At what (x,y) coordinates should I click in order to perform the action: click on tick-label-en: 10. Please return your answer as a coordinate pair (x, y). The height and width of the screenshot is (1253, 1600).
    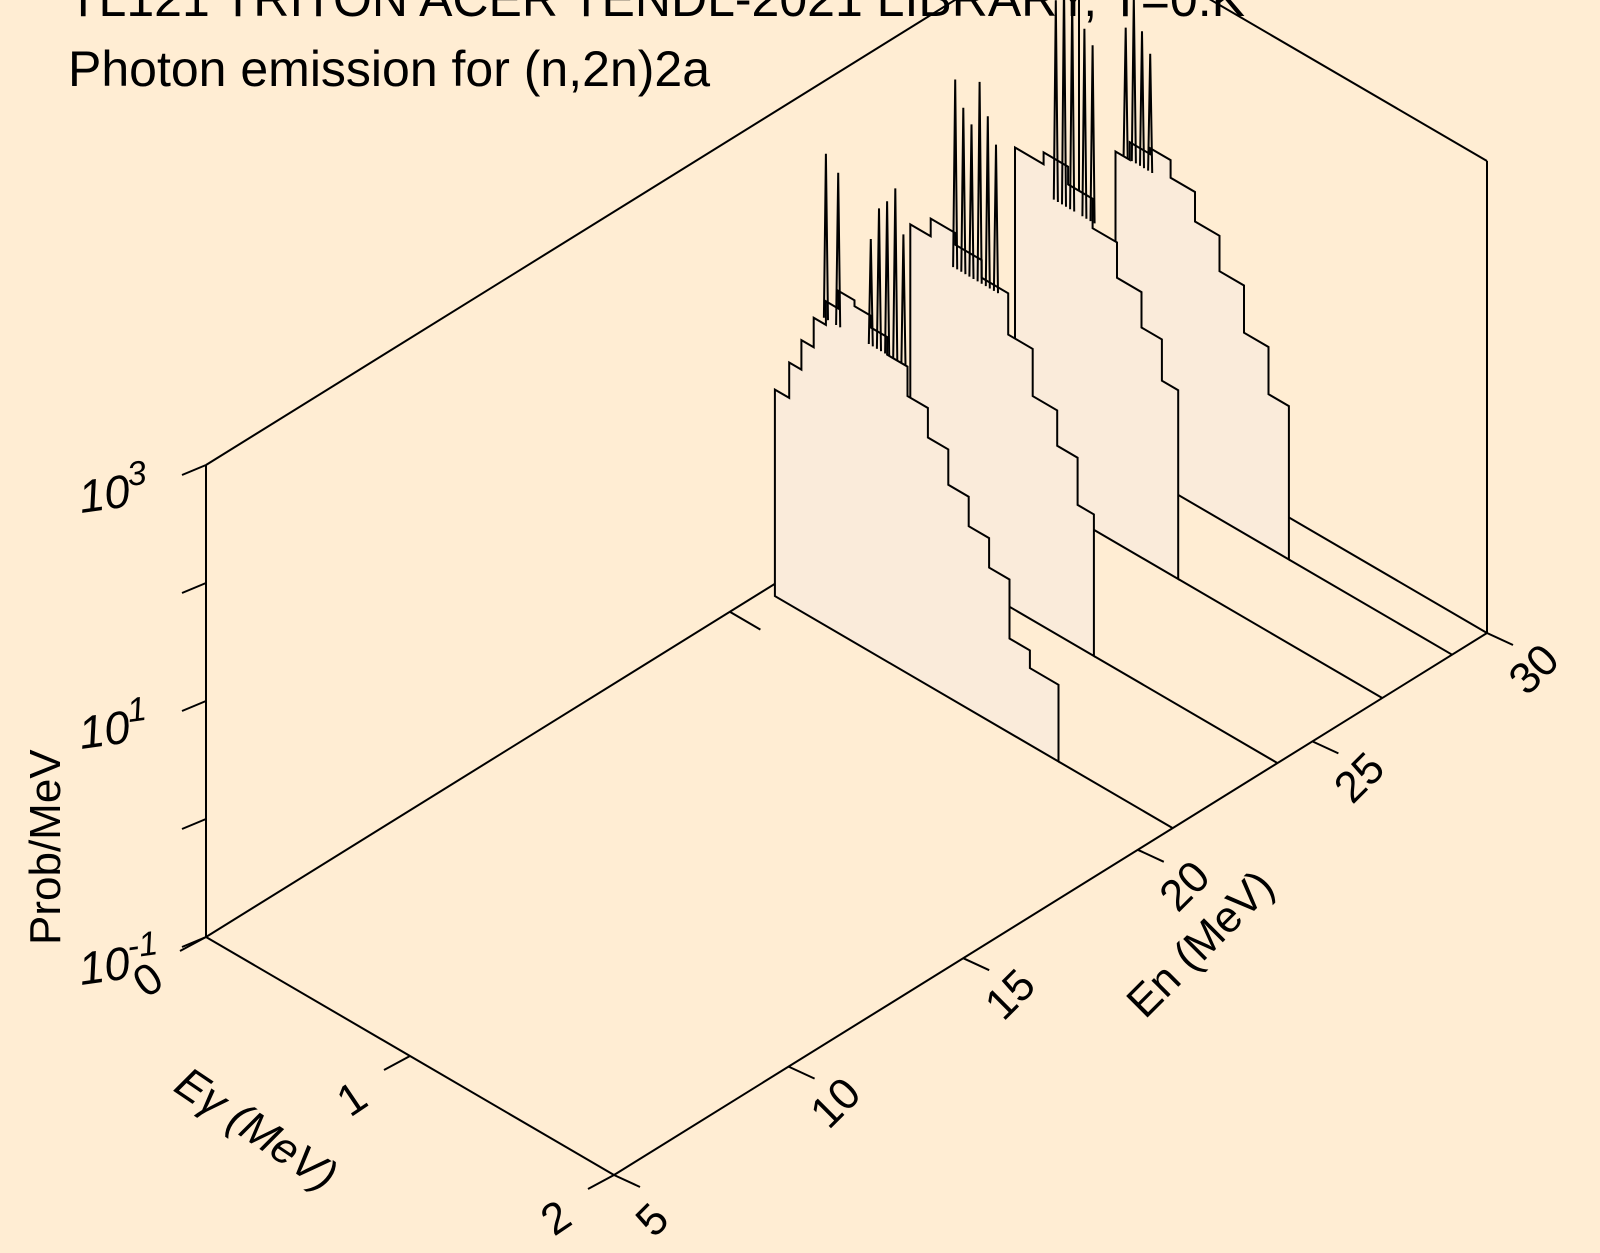
    Looking at the image, I should click on (835, 1102).